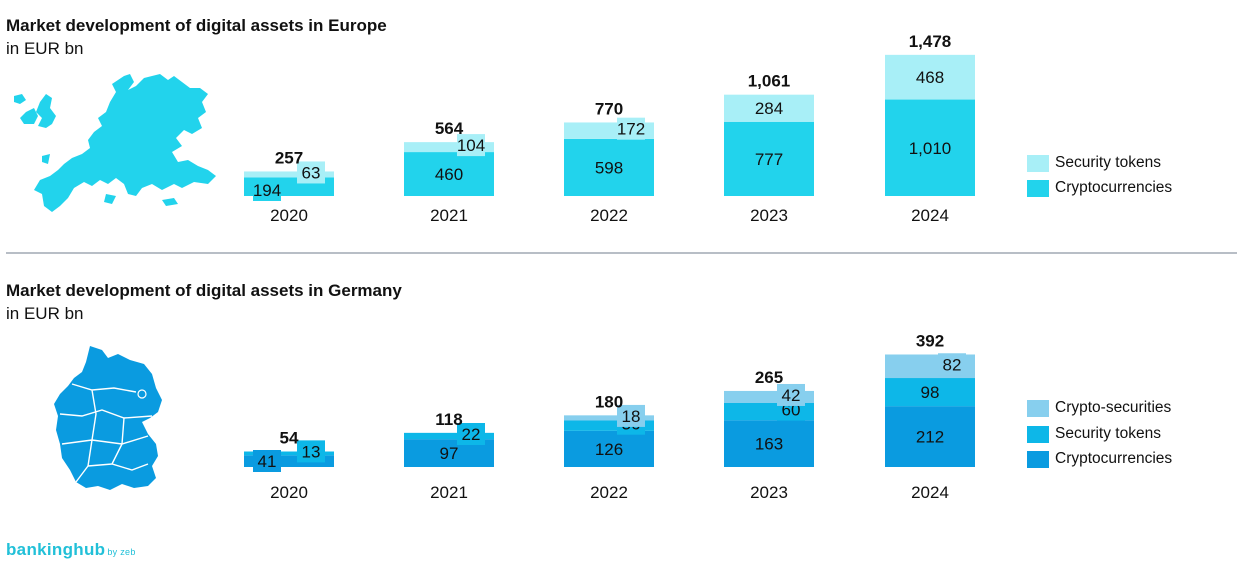 This screenshot has width=1245, height=565. I want to click on legend-item-crypto-securities: Crypto-securities, so click(1099, 408).